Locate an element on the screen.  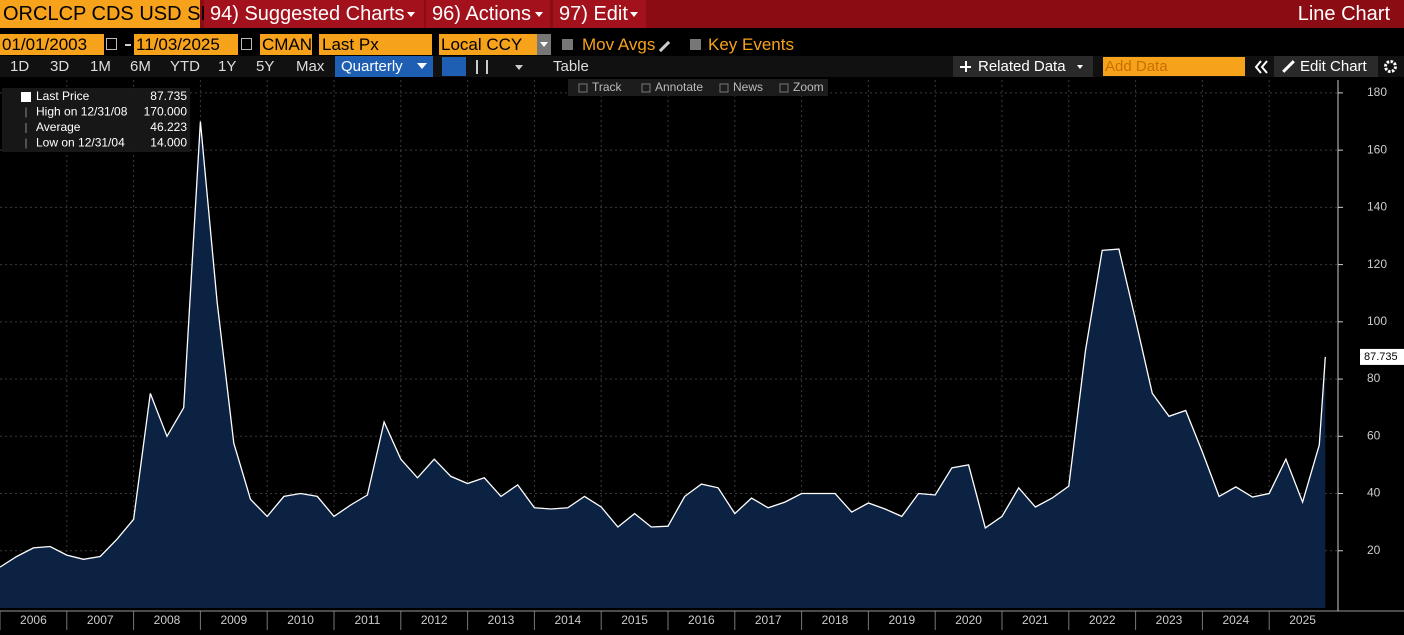
bar-icon is located at coordinates (482, 67).